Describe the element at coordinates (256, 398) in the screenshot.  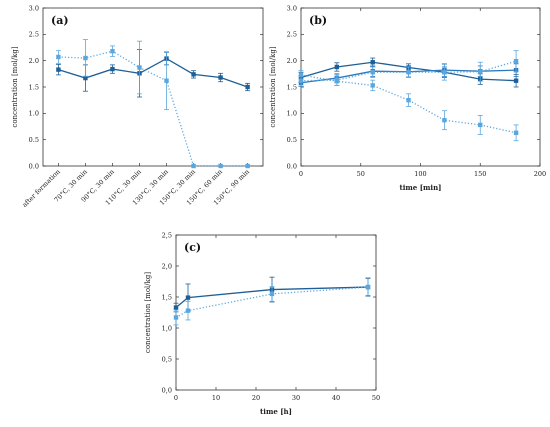
I see `panel-c-xtick-label: 20` at that location.